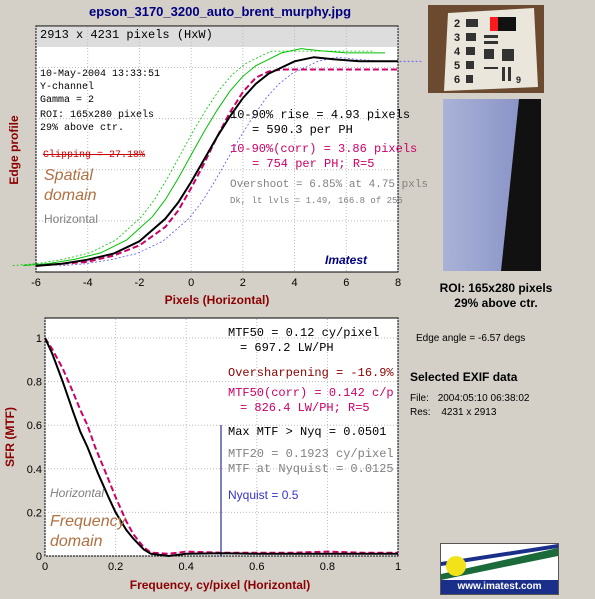 The width and height of the screenshot is (595, 599). I want to click on roi-caption-line-1: ROI: 165x280 pixels, so click(496, 288).